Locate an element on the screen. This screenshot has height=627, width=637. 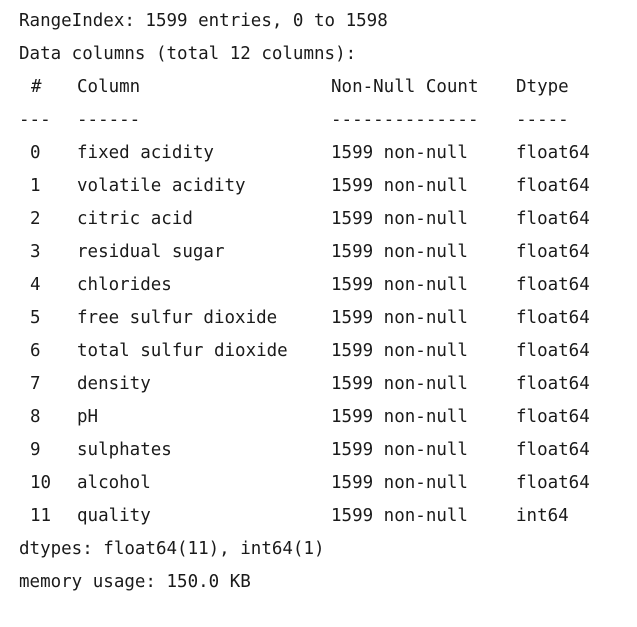
header-dtype: Dtype is located at coordinates (542, 87).